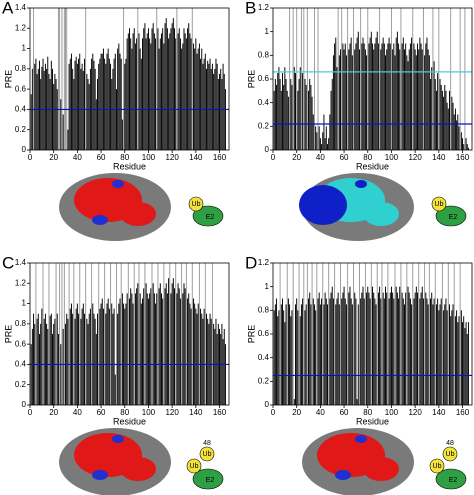  I want to click on x-tick-label: 80, so click(367, 412).